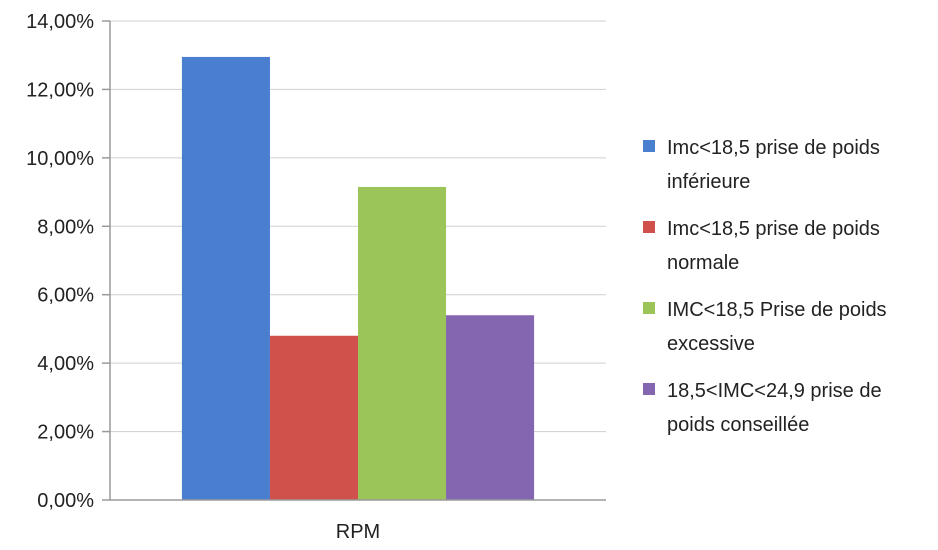 The width and height of the screenshot is (938, 550). I want to click on y-tick-label: 4,00%, so click(65, 364).